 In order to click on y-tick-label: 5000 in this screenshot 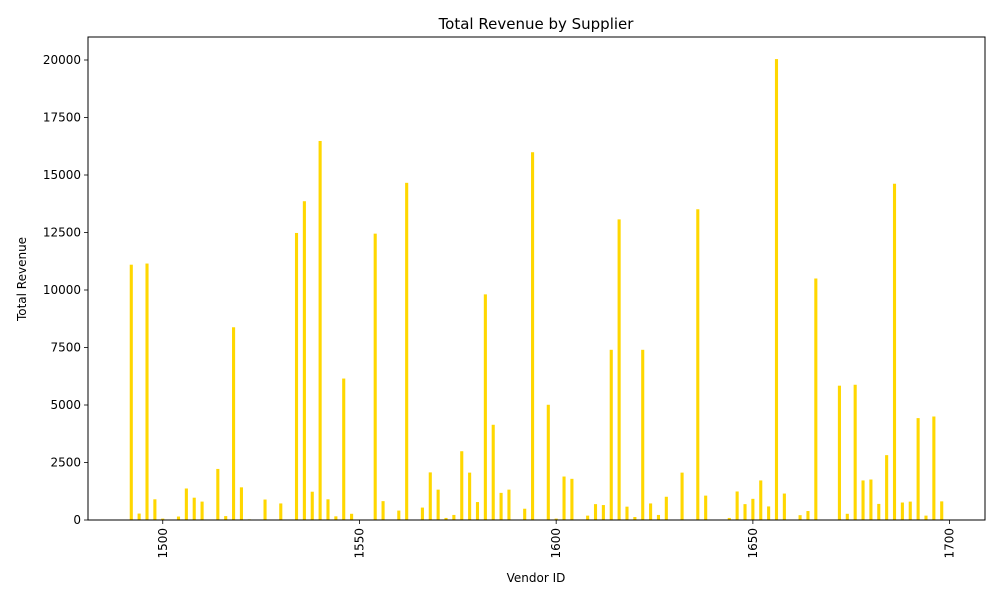, I will do `click(65, 405)`.